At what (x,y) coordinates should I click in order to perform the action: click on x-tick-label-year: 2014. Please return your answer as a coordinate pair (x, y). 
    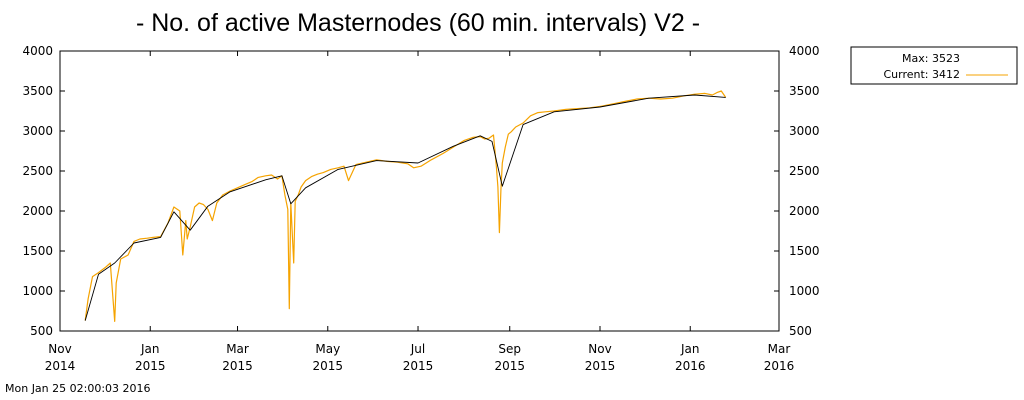
    Looking at the image, I should click on (60, 366).